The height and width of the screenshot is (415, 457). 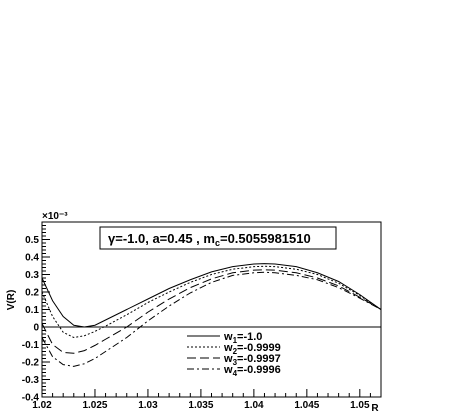 What do you see at coordinates (31, 398) in the screenshot?
I see `y-tick-label: -0.4` at bounding box center [31, 398].